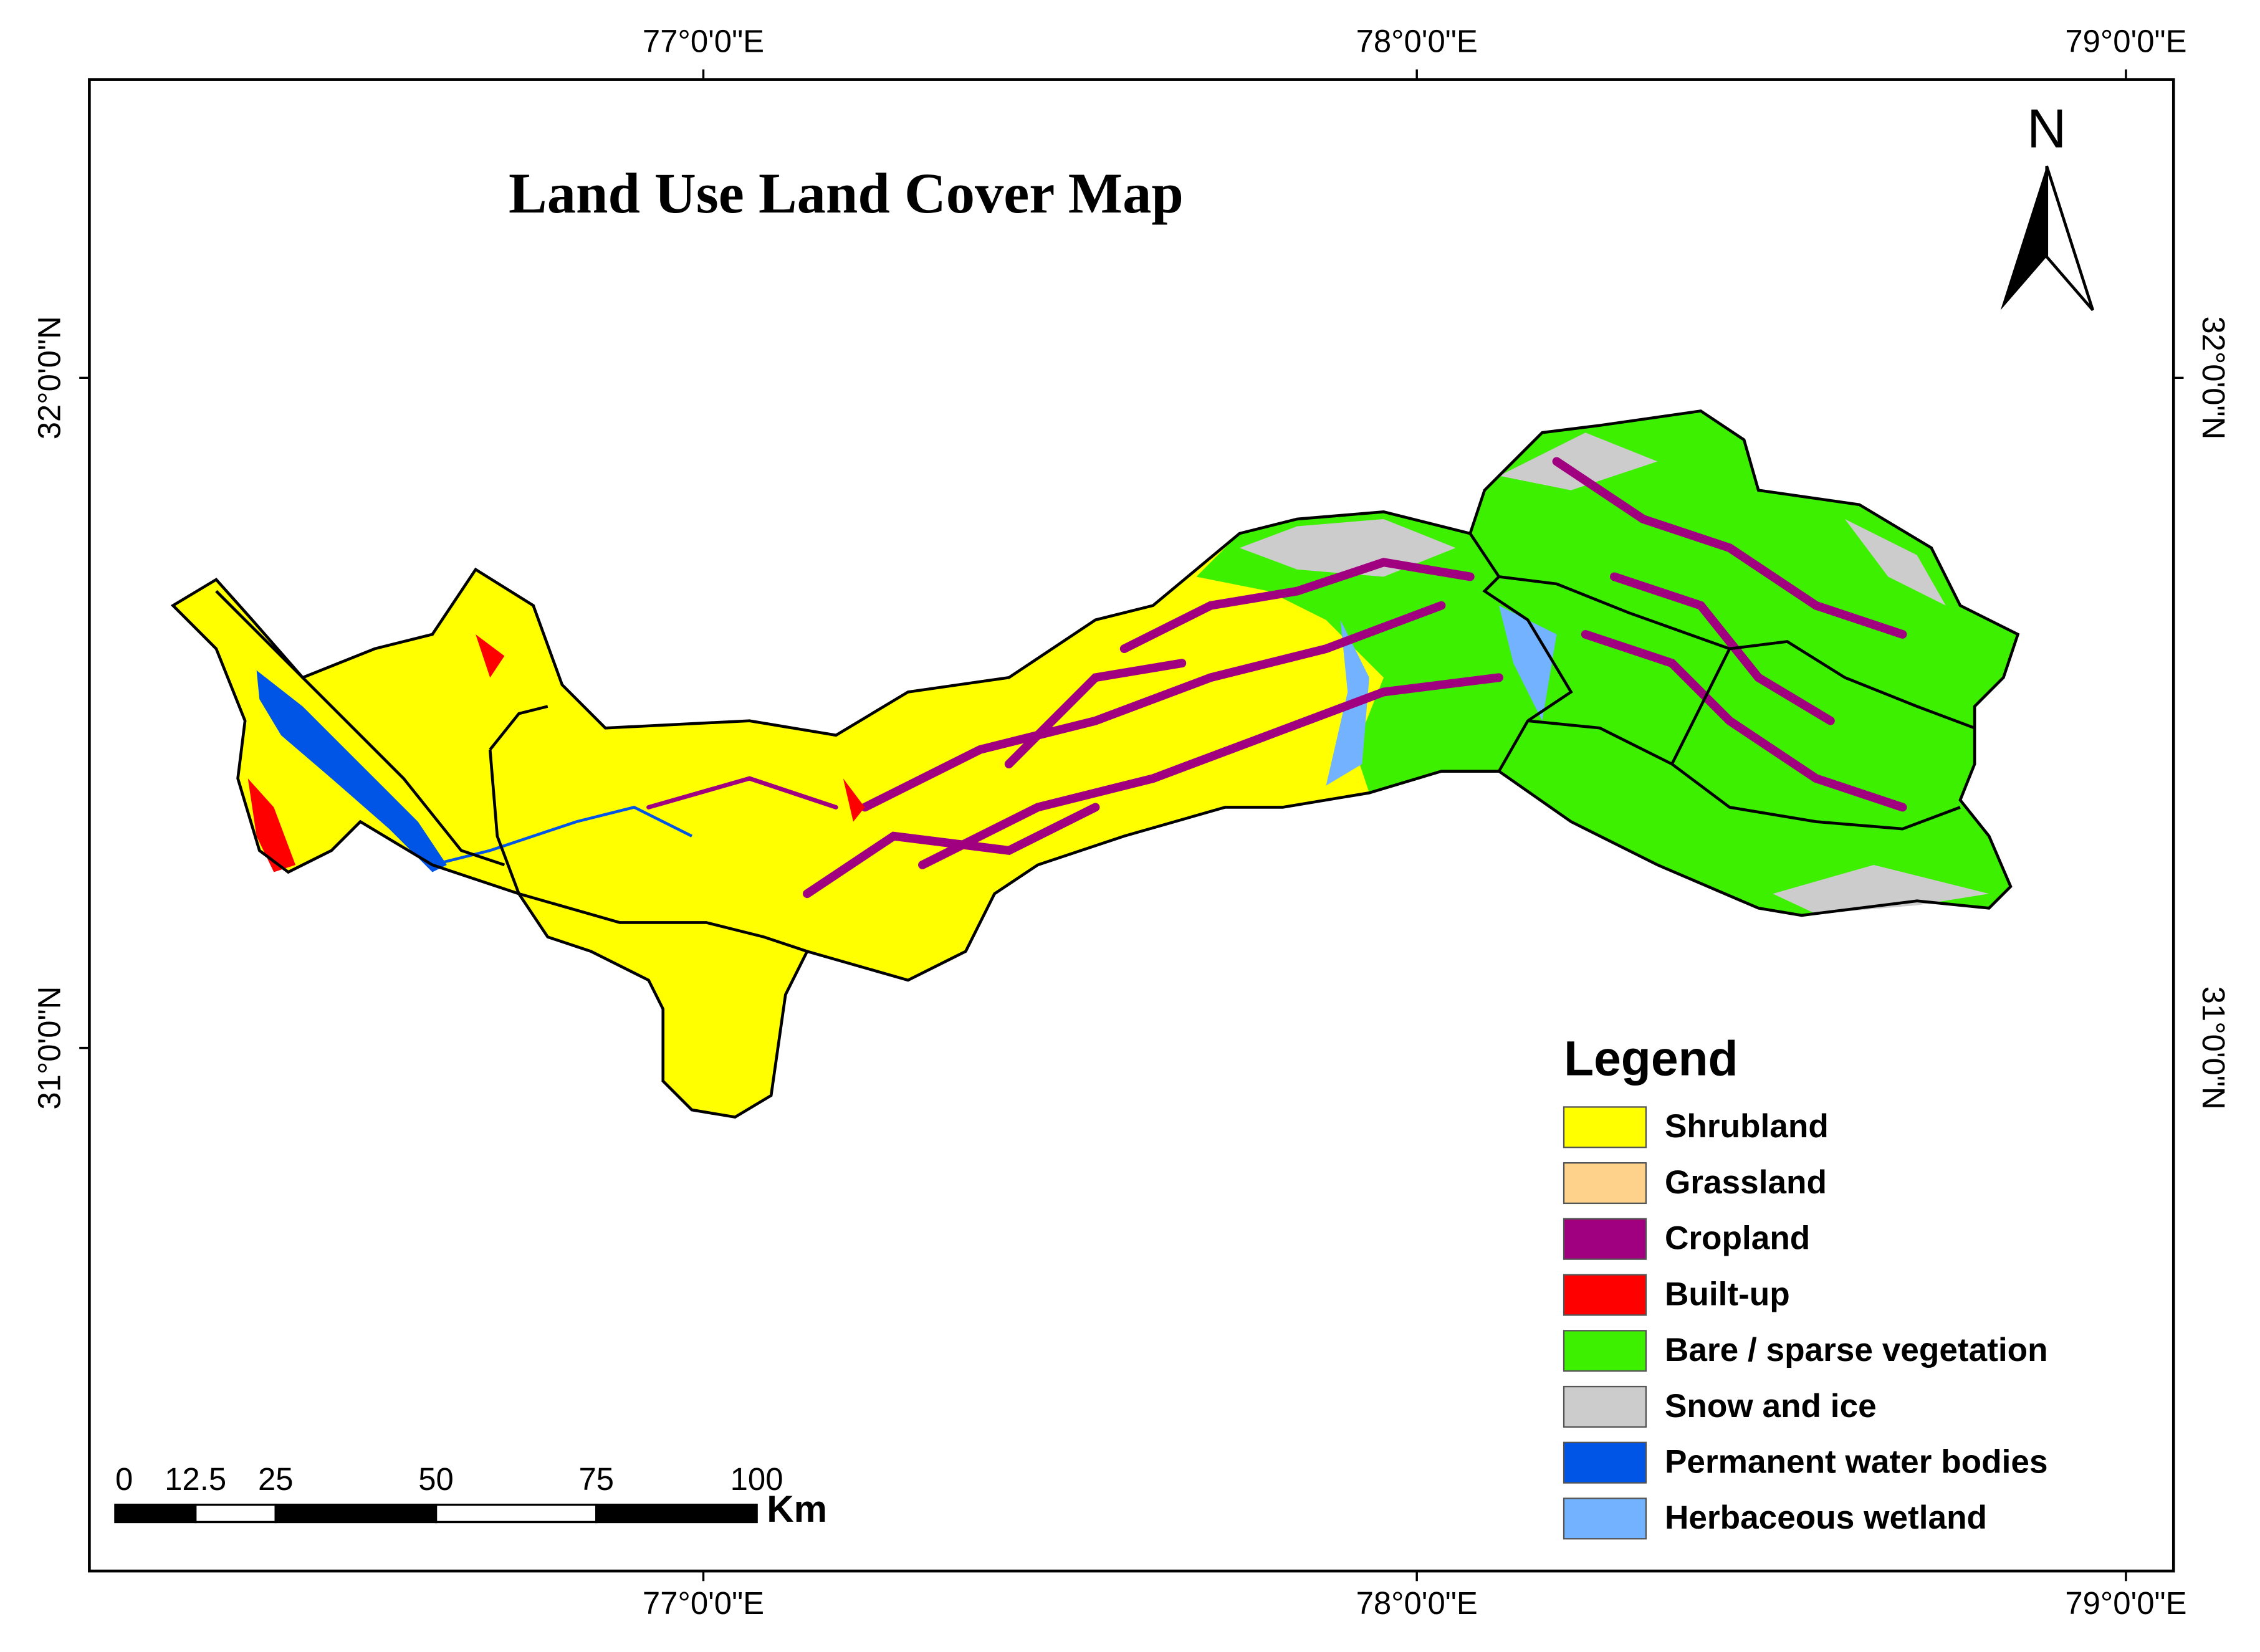 This screenshot has width=2260, height=1652. I want to click on legend-label: Bare / sparse vegetation, so click(1856, 1350).